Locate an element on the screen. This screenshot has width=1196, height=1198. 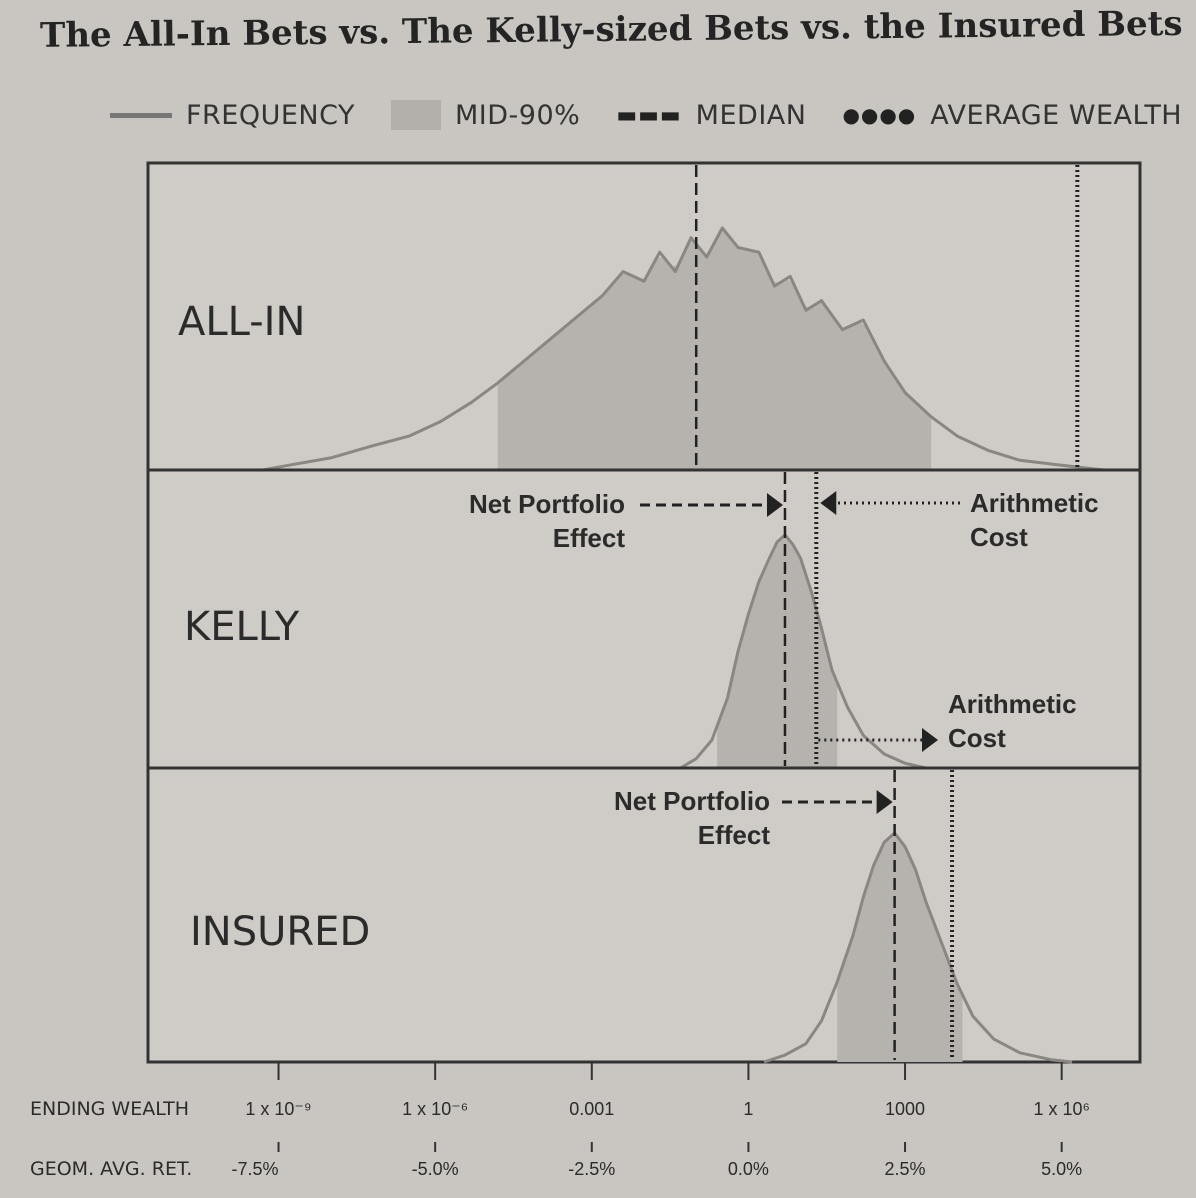
legend-frequency-swatch is located at coordinates (141, 115).